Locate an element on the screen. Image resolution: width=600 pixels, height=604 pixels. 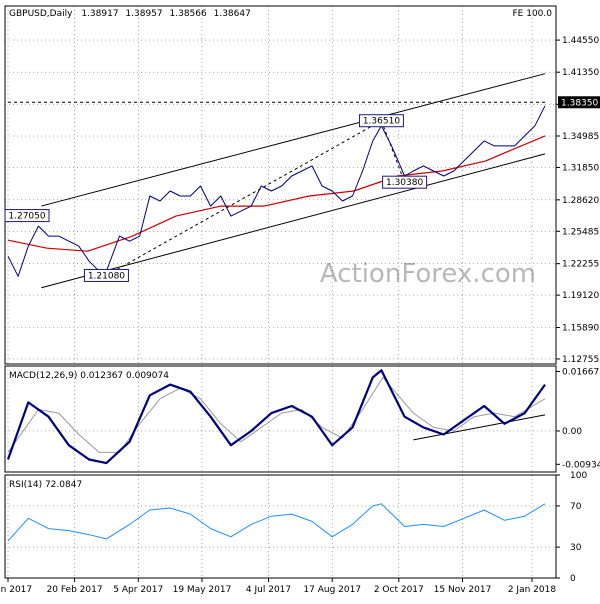
macd-panel-title: MACD(12,26,9) 0.012367 0.009074 is located at coordinates (89, 376).